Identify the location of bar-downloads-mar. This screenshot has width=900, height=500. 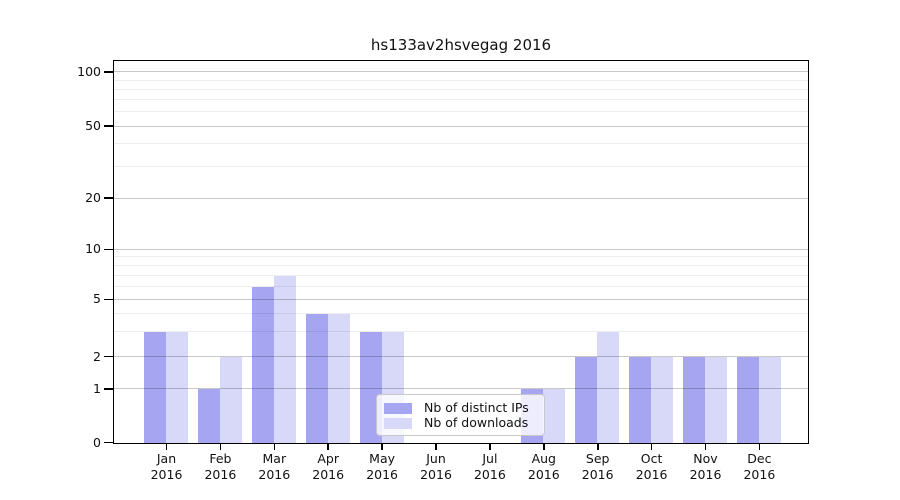
(284, 359).